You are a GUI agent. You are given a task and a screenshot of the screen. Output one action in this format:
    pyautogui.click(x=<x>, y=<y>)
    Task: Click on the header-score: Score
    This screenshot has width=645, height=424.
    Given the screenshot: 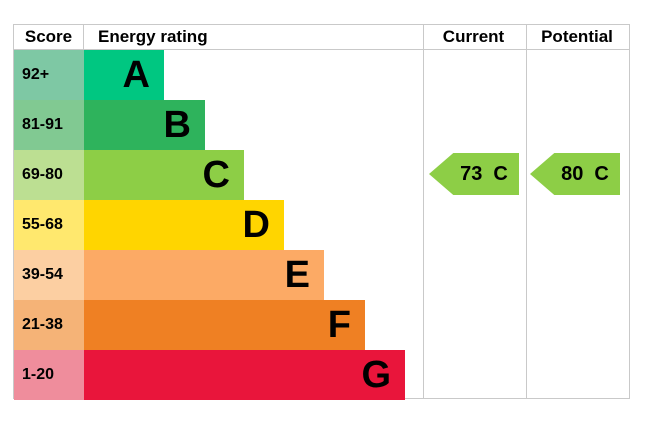 What is the action you would take?
    pyautogui.click(x=49, y=37)
    